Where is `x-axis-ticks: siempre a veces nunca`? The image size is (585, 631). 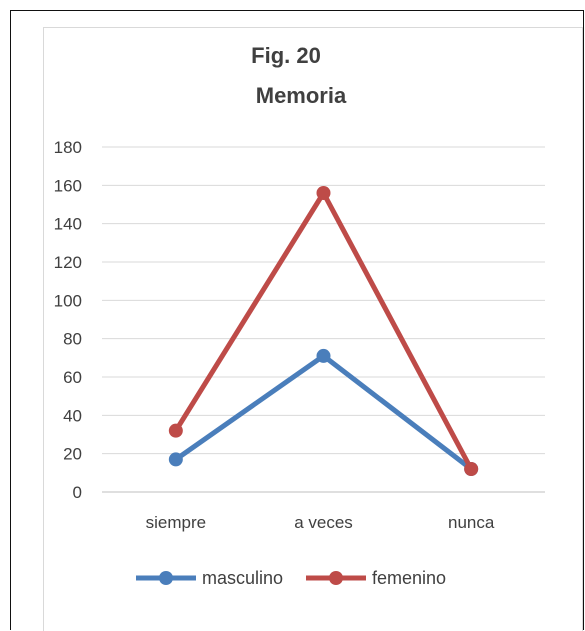 x-axis-ticks: siempre a veces nunca is located at coordinates (320, 522).